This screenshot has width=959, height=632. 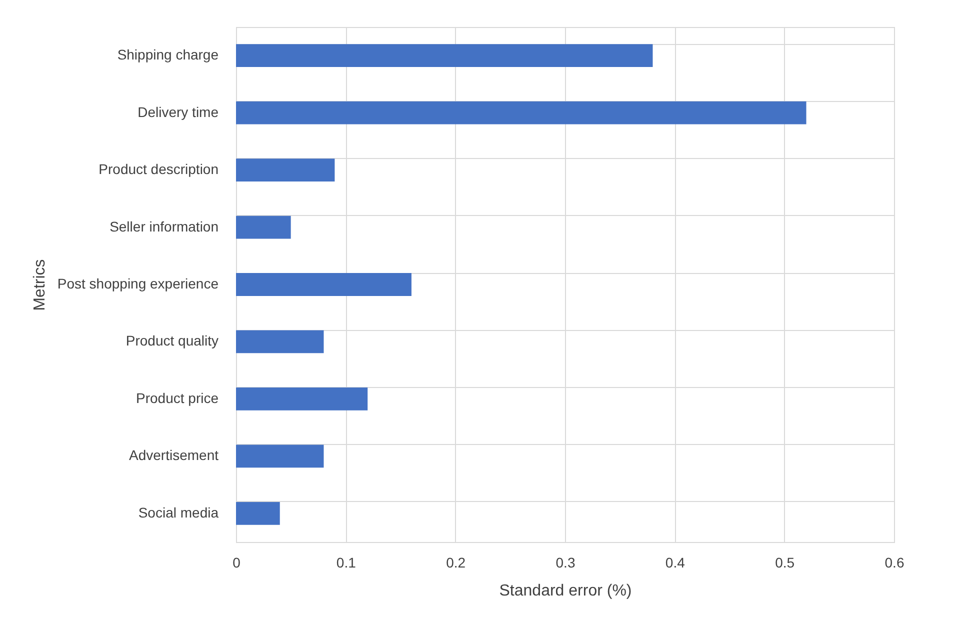 What do you see at coordinates (174, 455) in the screenshot?
I see `y-tick-label: Advertisement` at bounding box center [174, 455].